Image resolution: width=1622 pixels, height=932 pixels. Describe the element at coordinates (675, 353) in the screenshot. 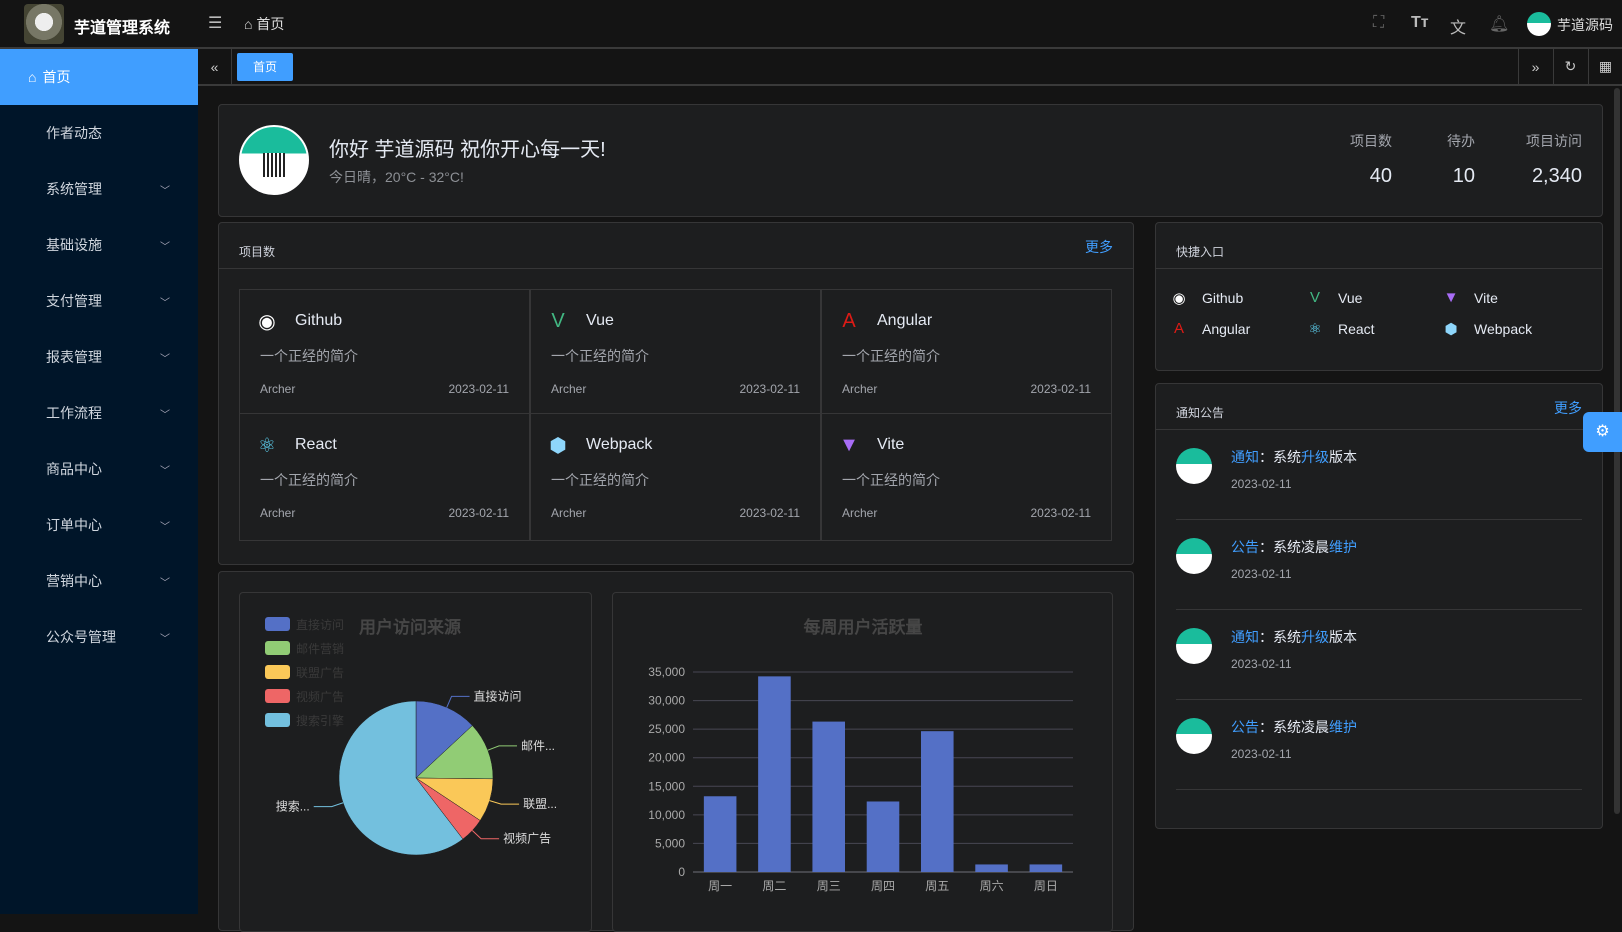

I see `project-item: V Vue 一个正经的简介 Archer 2023-02-11` at that location.